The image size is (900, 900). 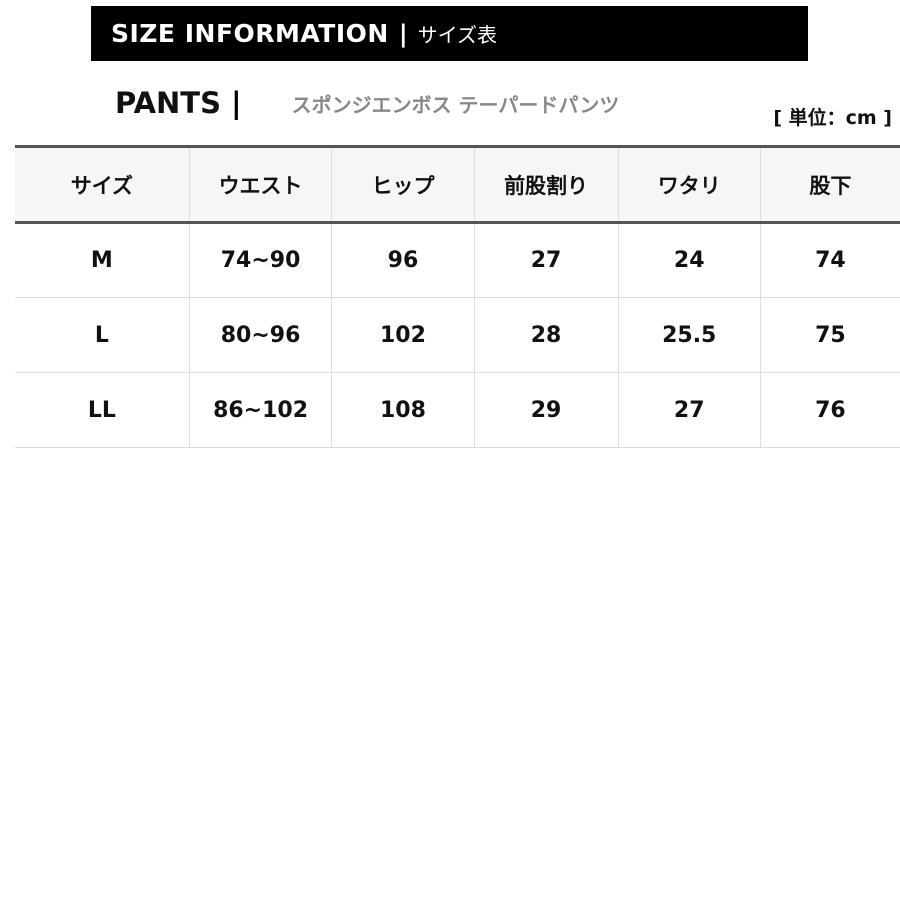 What do you see at coordinates (829, 260) in the screenshot?
I see `table-cell: 74` at bounding box center [829, 260].